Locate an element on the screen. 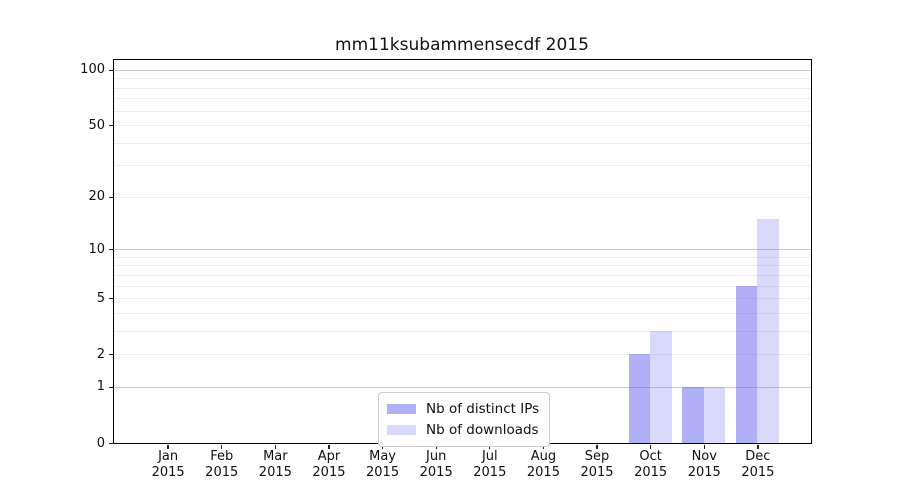  x-tick-label: Jul 2015 is located at coordinates (490, 465).